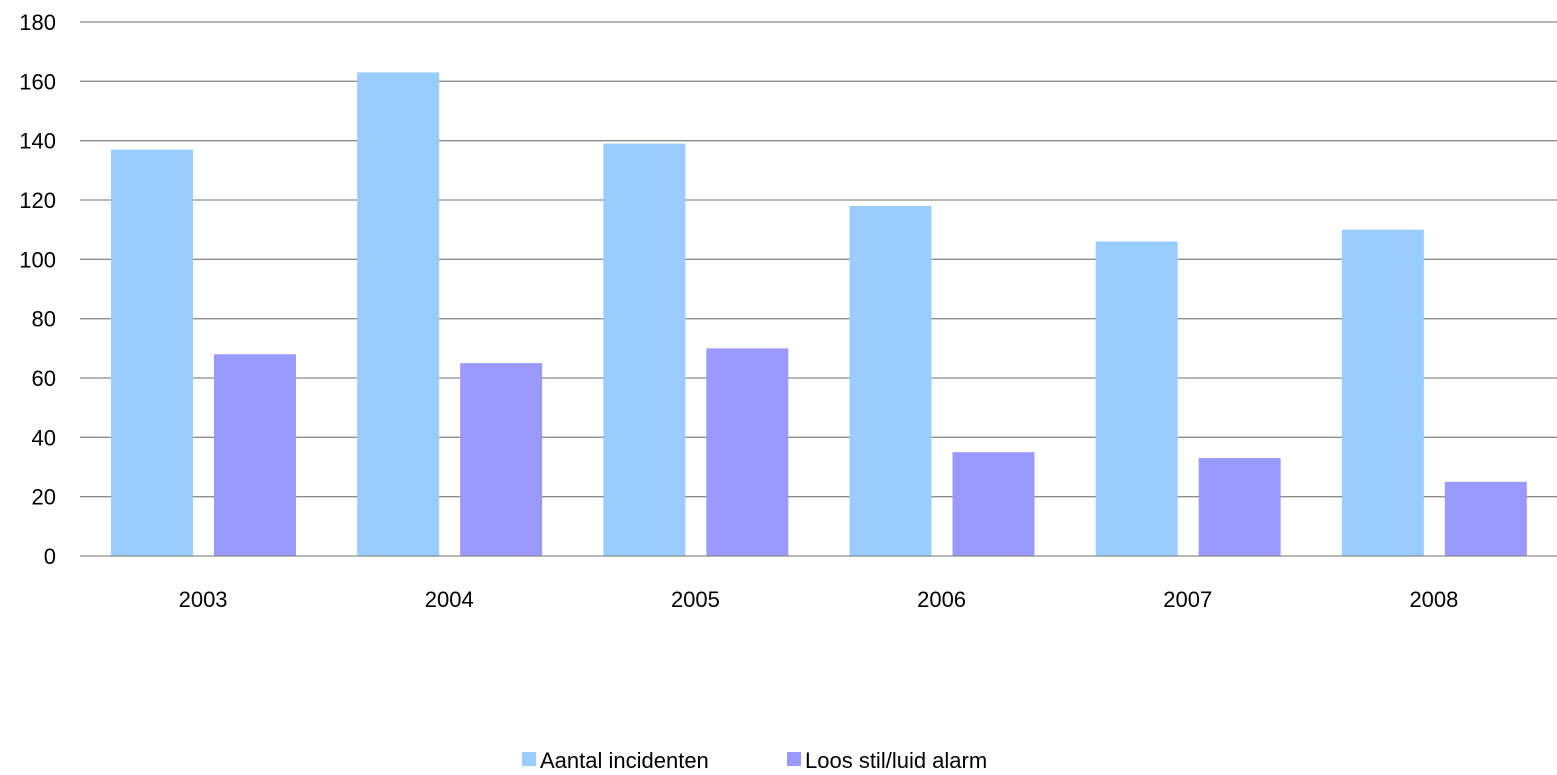 This screenshot has height=775, width=1557. I want to click on y-tick-label: 80, so click(44, 319).